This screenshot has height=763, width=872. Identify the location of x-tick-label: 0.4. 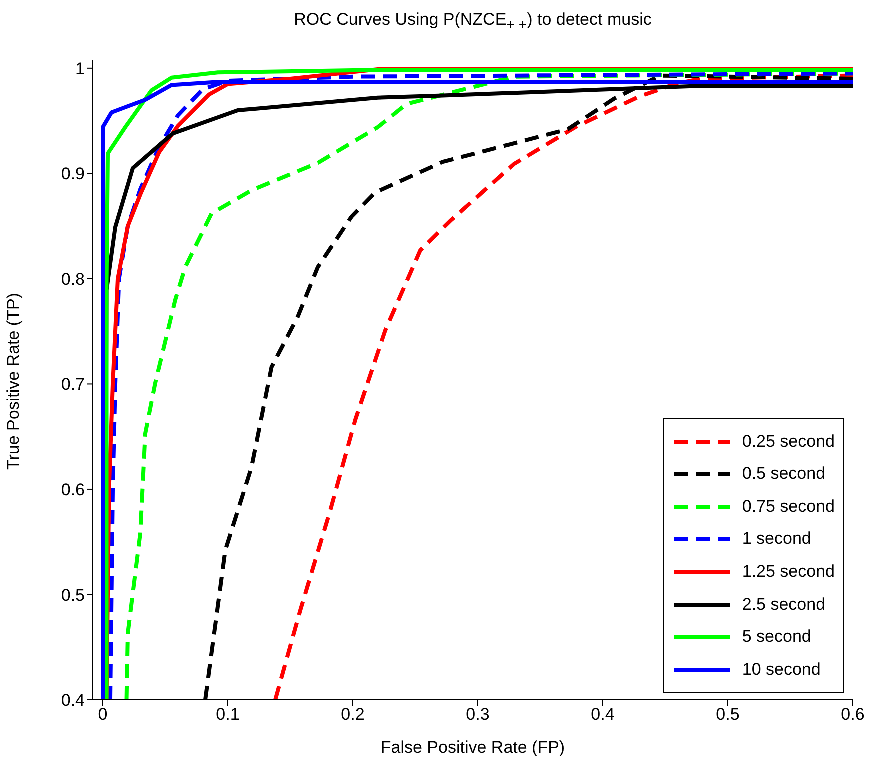
(603, 714).